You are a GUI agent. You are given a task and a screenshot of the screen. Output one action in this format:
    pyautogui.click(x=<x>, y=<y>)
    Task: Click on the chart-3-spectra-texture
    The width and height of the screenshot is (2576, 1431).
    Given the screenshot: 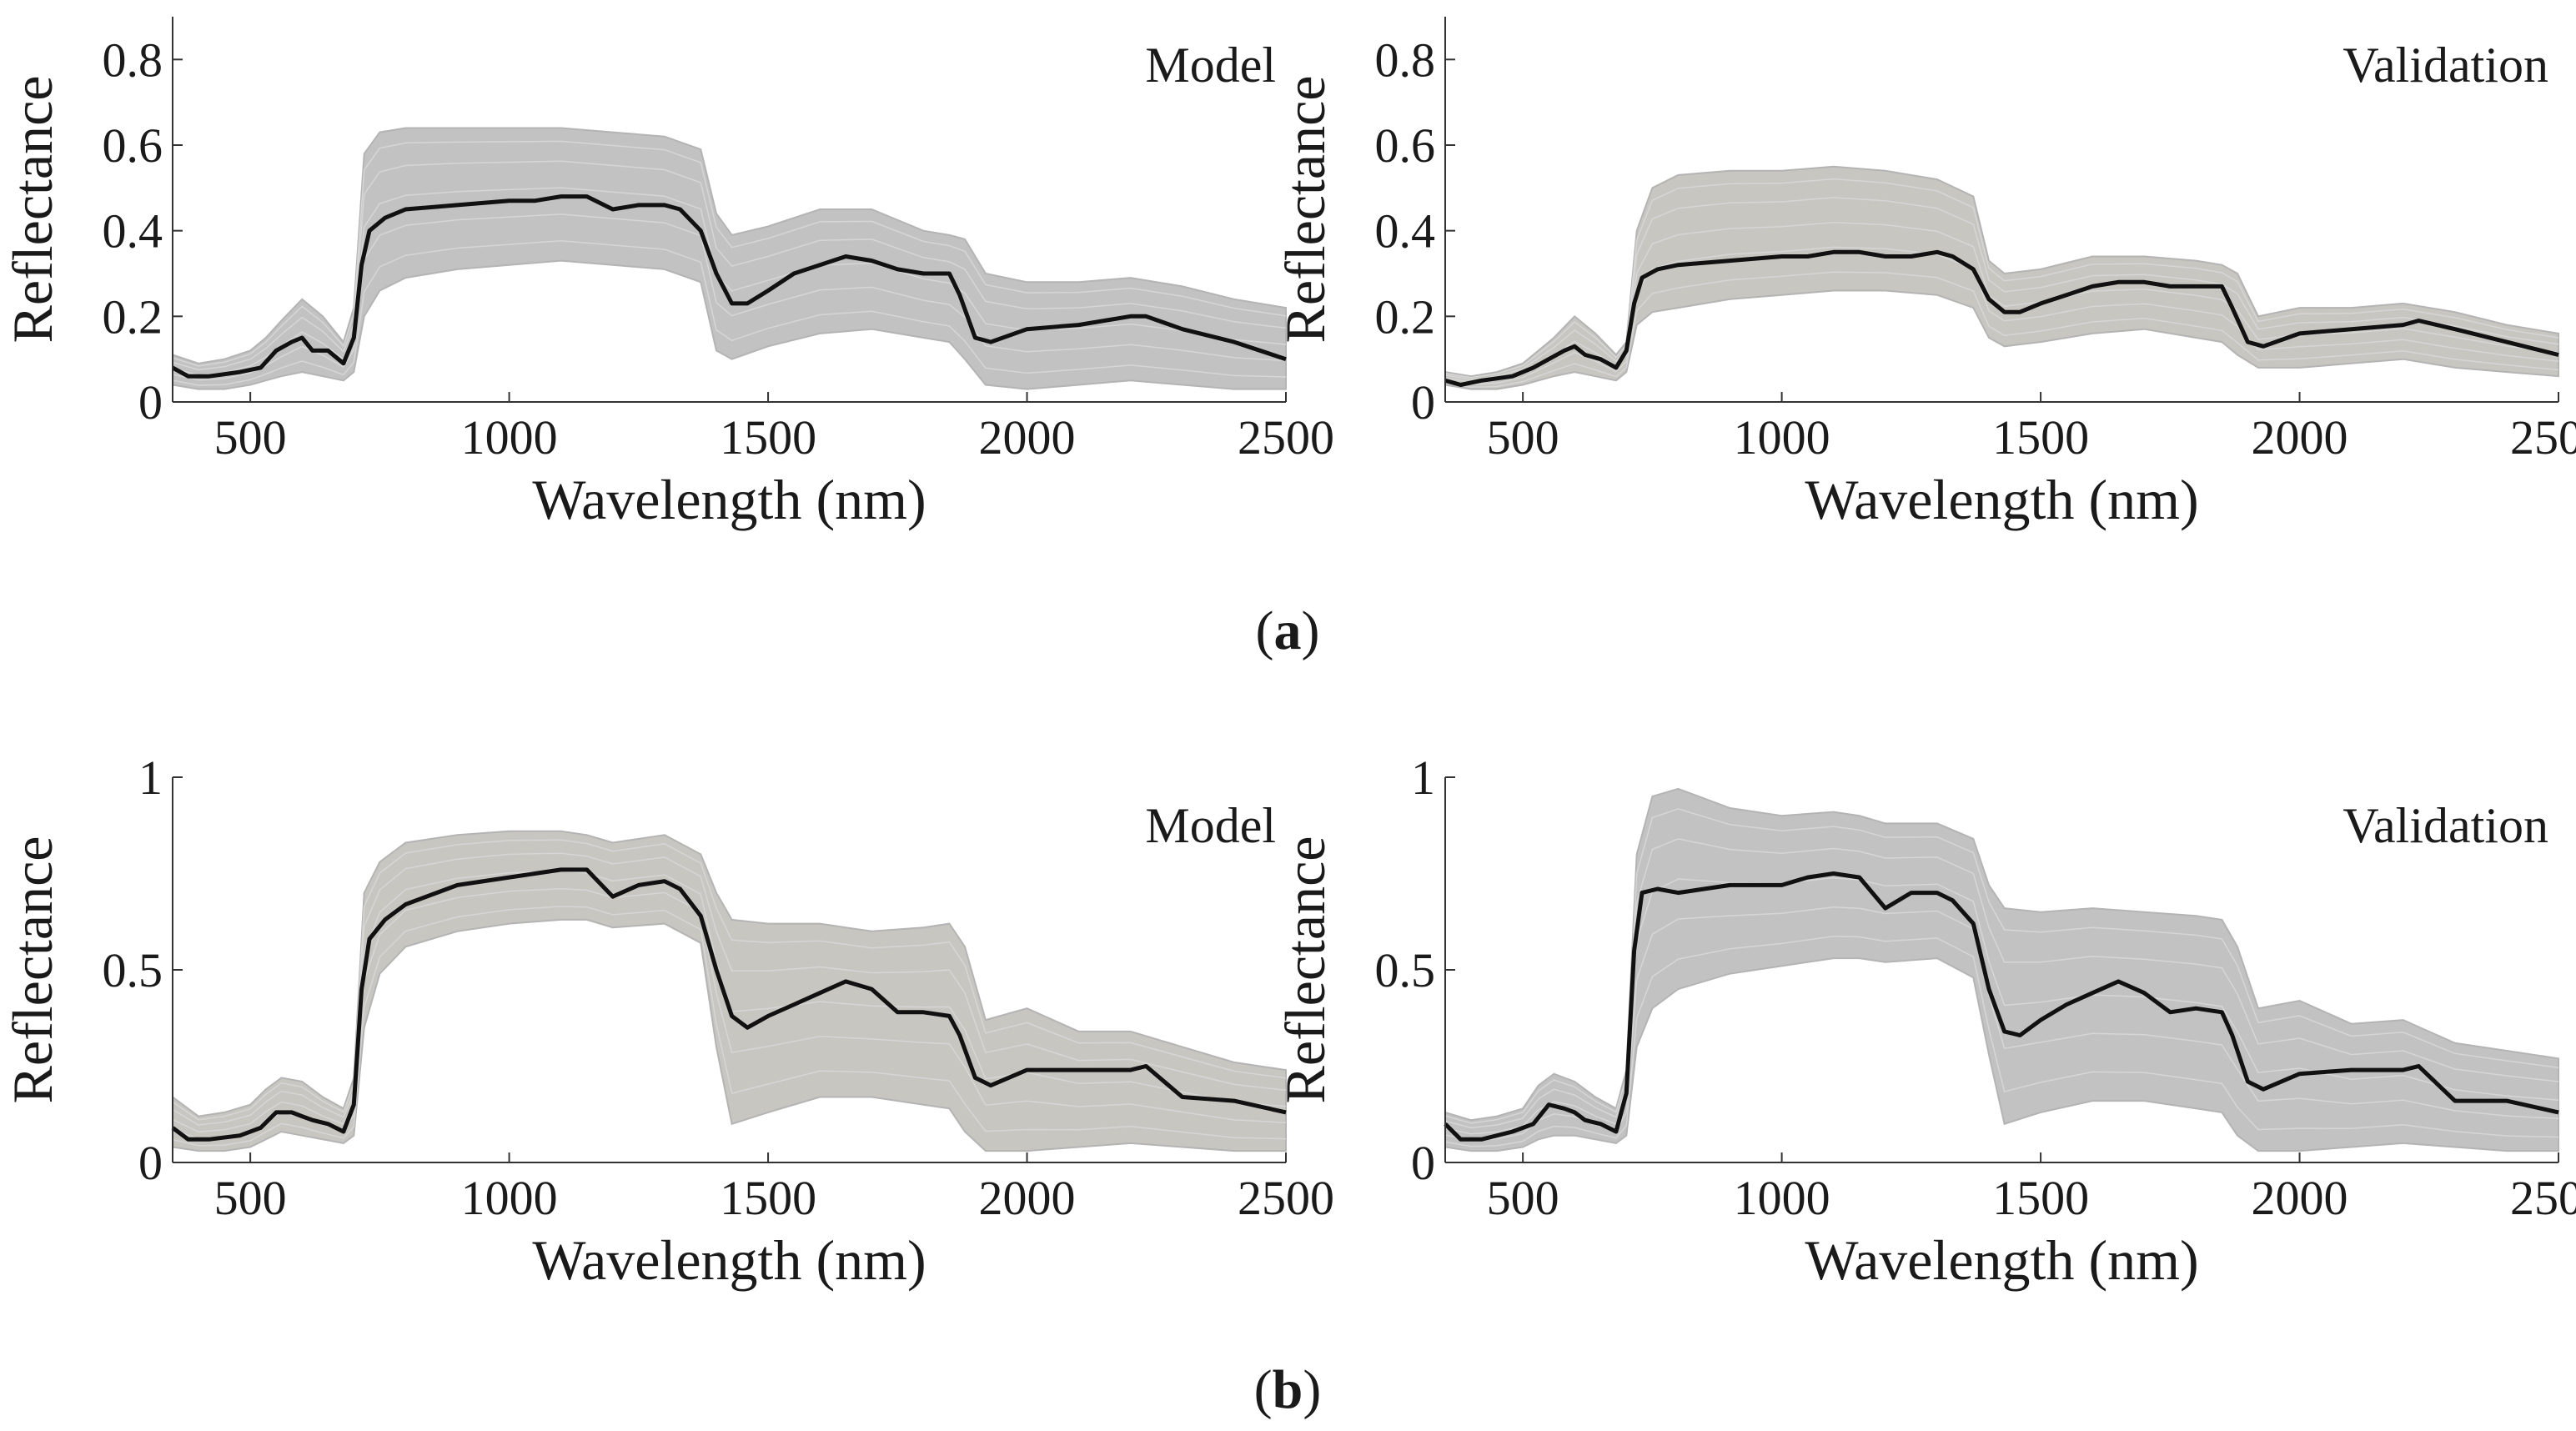 What is the action you would take?
    pyautogui.click(x=2001, y=978)
    